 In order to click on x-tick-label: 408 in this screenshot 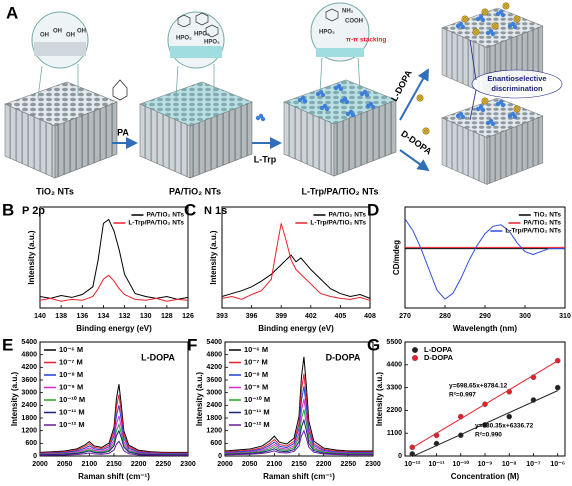, I will do `click(370, 316)`.